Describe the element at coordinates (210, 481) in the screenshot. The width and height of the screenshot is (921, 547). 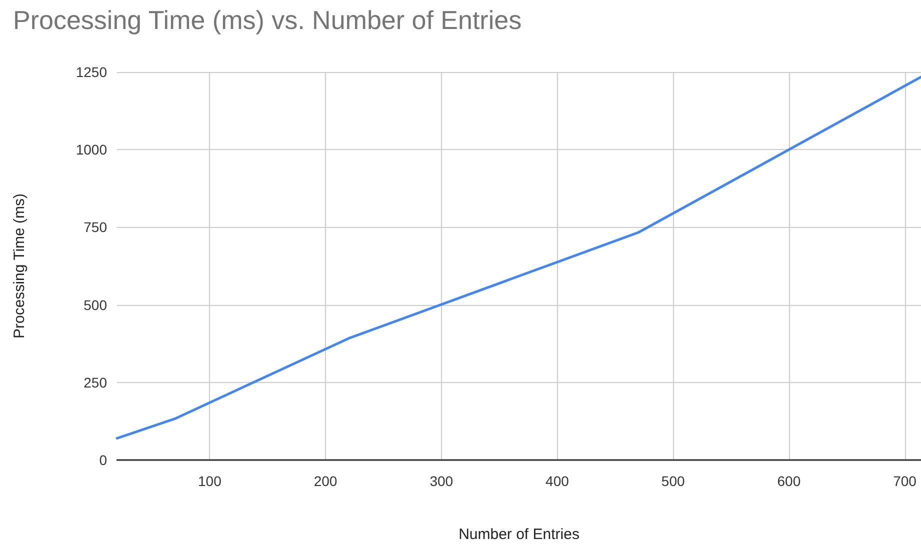
I see `x-tick-label: 100` at that location.